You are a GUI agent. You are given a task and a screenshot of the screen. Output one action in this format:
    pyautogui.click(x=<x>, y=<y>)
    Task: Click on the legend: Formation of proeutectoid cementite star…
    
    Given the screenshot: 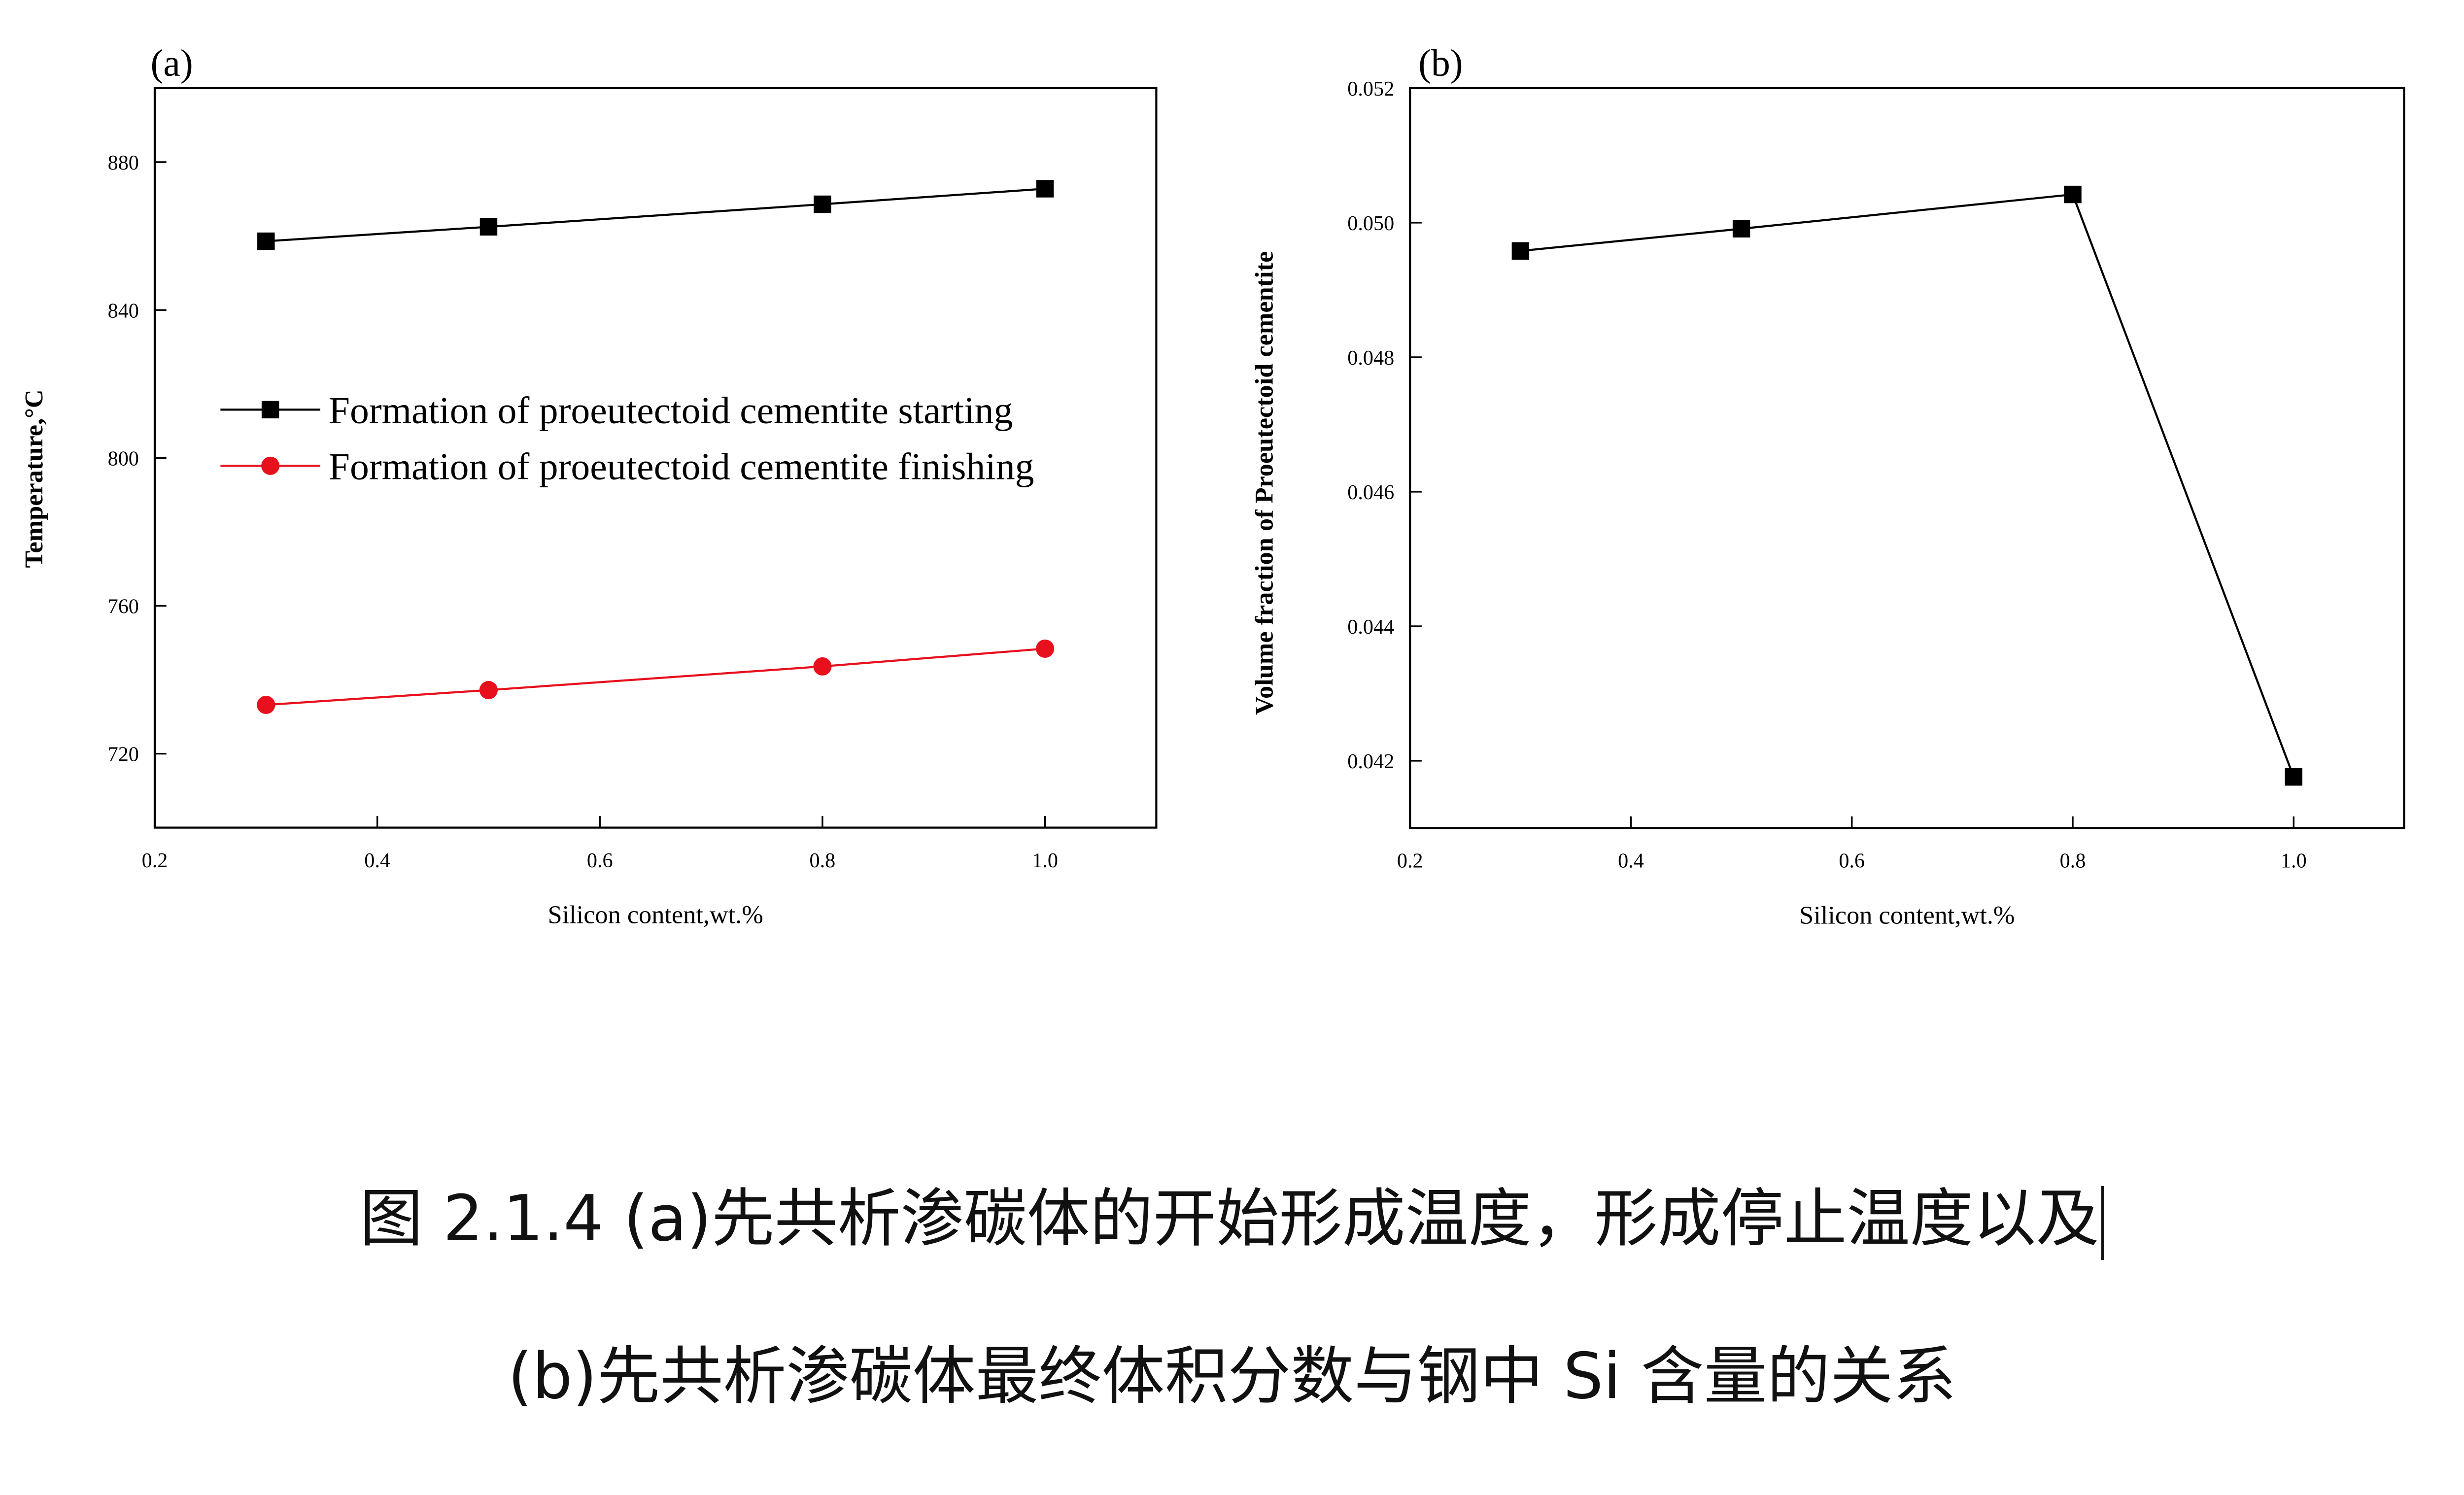 What is the action you would take?
    pyautogui.click(x=627, y=438)
    